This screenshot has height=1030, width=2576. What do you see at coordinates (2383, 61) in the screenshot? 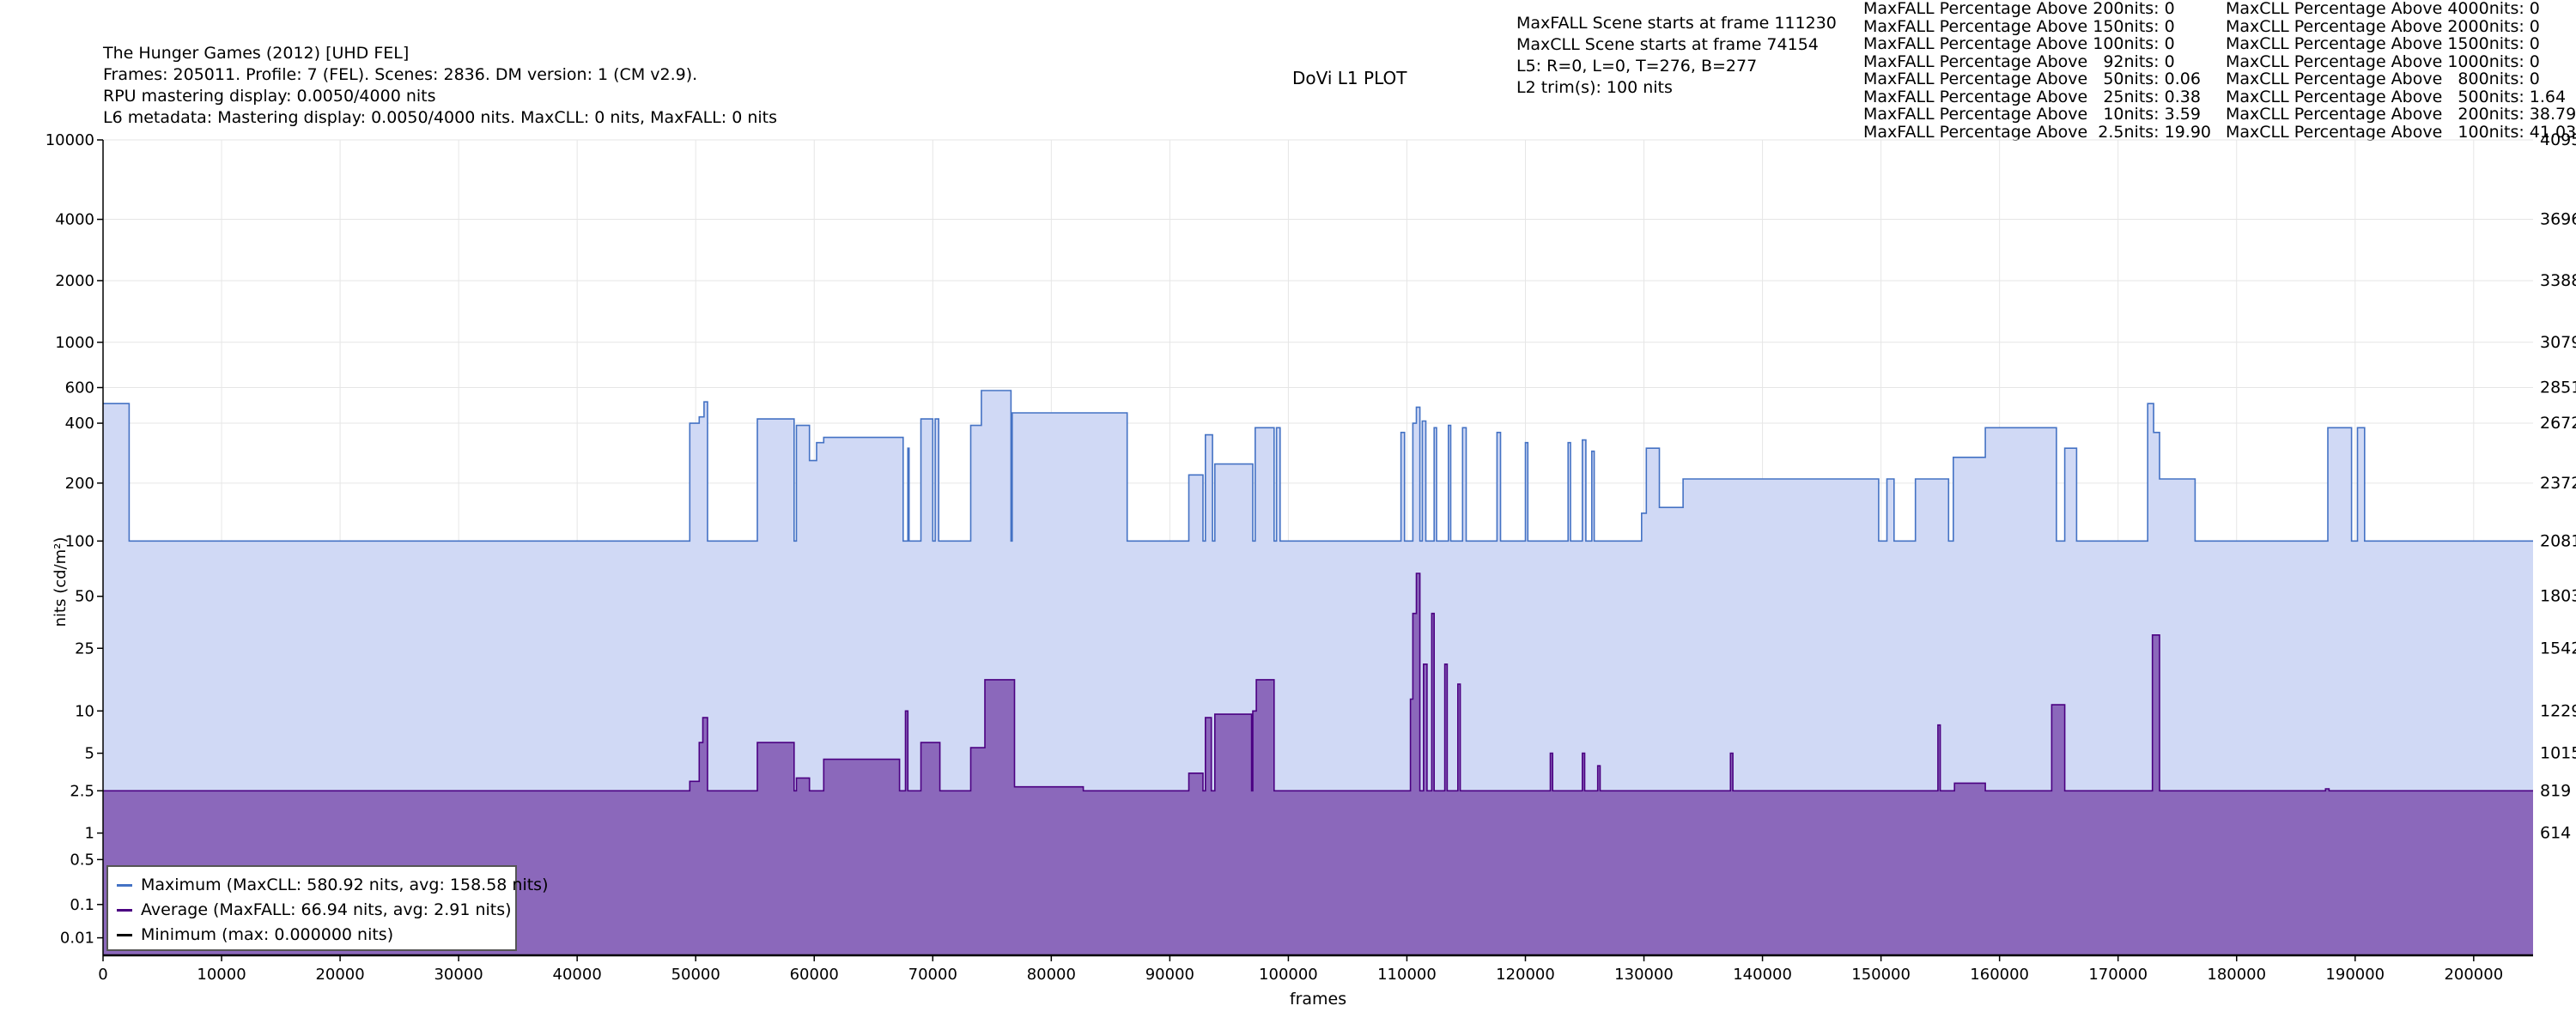
I see `maxcll-stat: MaxCLL Percentage Above 1000nits: 0` at bounding box center [2383, 61].